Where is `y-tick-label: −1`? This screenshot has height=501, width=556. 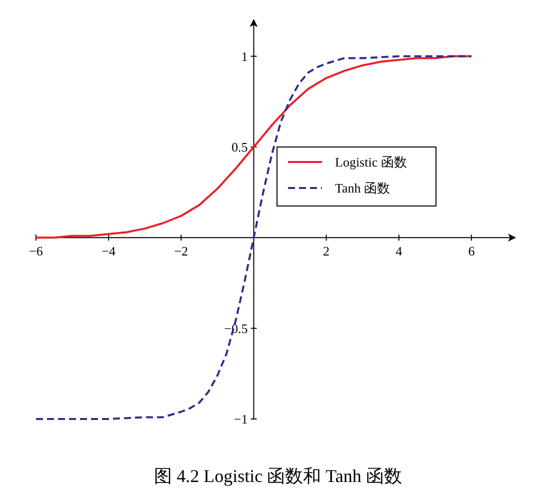 y-tick-label: −1 is located at coordinates (241, 419).